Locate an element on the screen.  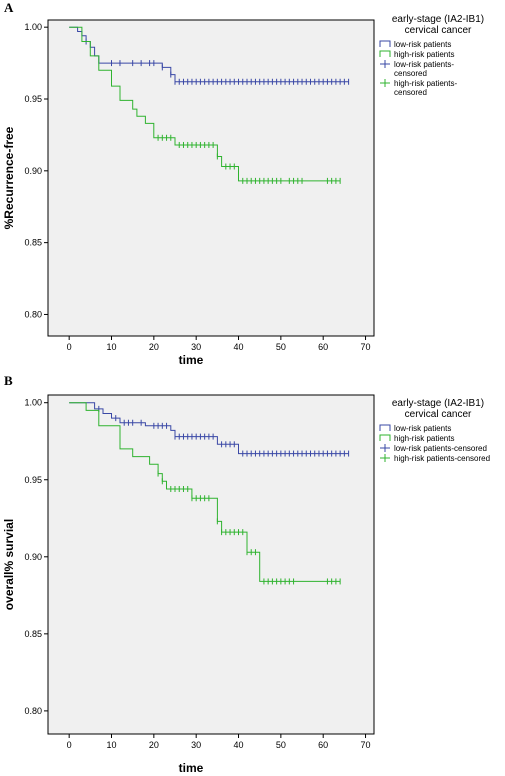
panel-label: B is located at coordinates (8, 380).